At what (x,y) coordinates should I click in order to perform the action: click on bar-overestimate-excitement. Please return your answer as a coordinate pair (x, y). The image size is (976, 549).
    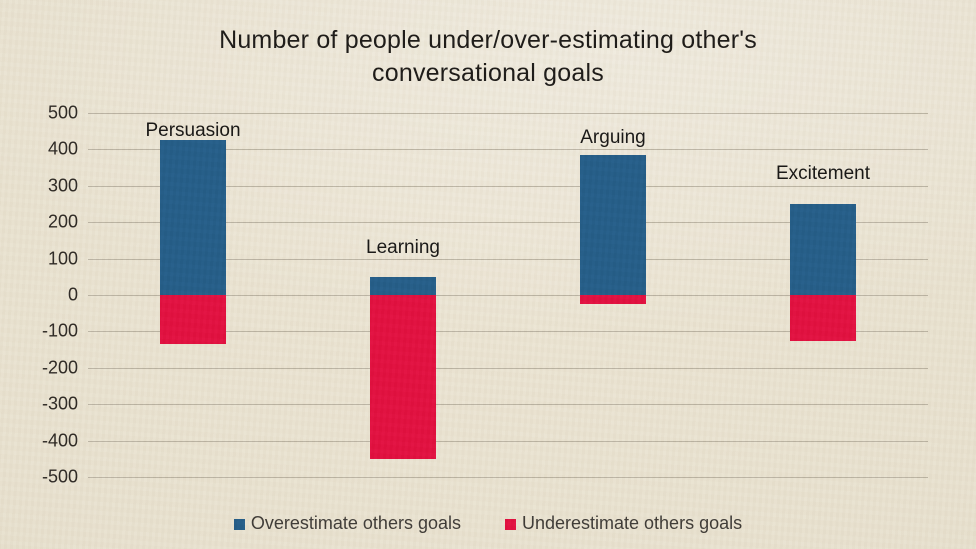
    Looking at the image, I should click on (823, 249).